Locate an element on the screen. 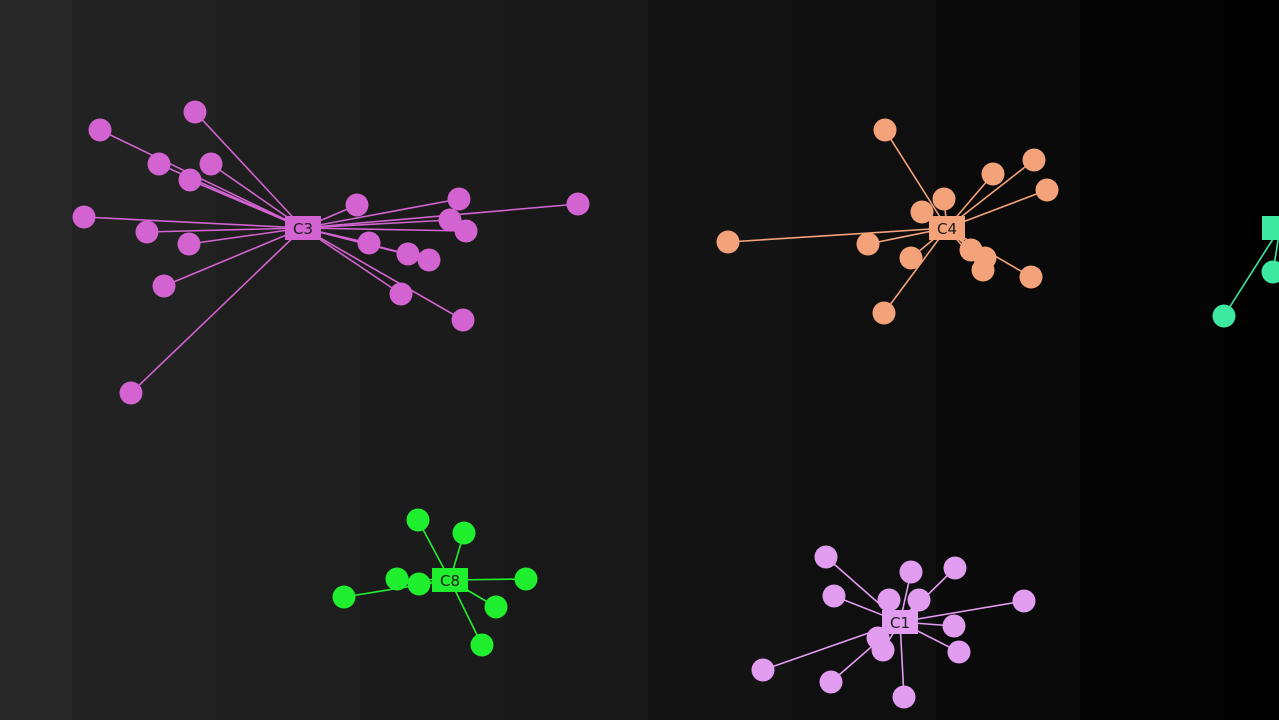 The height and width of the screenshot is (720, 1279). cluster-c4: C4 is located at coordinates (887, 221).